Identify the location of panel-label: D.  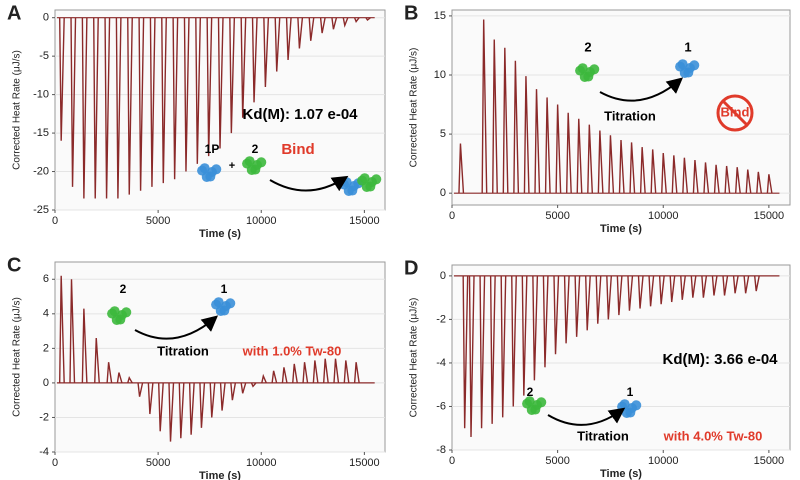
(411, 268).